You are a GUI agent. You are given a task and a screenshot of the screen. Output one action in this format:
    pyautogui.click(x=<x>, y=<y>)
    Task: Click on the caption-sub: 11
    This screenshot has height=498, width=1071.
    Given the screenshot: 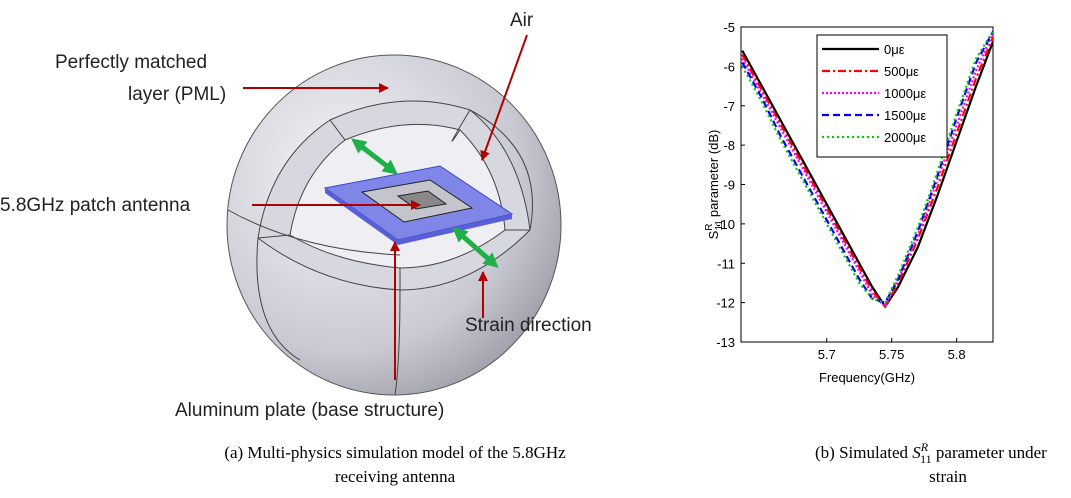 What is the action you would take?
    pyautogui.click(x=926, y=459)
    